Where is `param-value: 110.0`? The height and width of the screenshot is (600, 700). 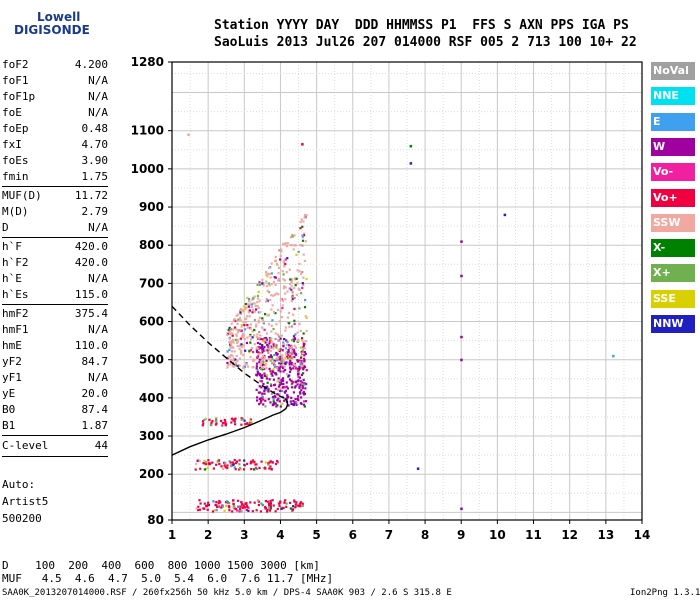 param-value: 110.0 is located at coordinates (91, 345).